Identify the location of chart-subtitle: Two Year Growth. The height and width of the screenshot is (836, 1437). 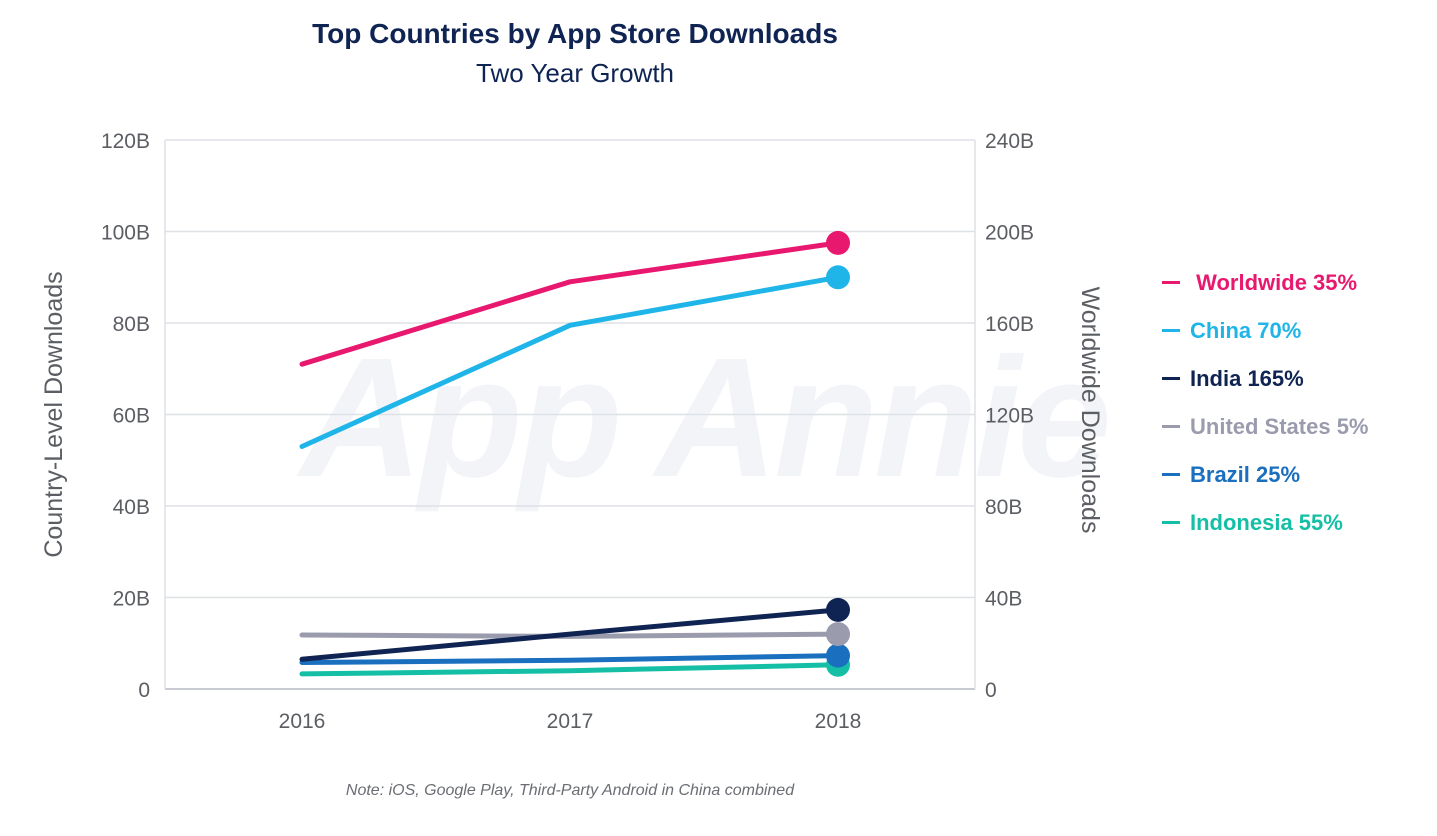
(575, 73).